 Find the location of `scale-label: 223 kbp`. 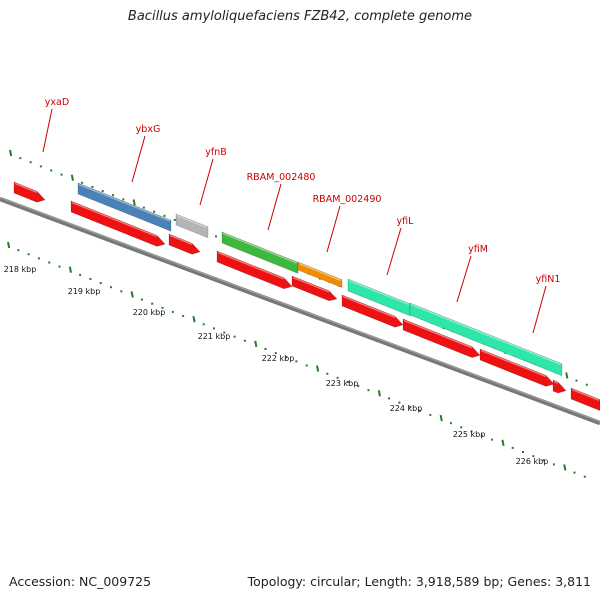

scale-label: 223 kbp is located at coordinates (342, 383).